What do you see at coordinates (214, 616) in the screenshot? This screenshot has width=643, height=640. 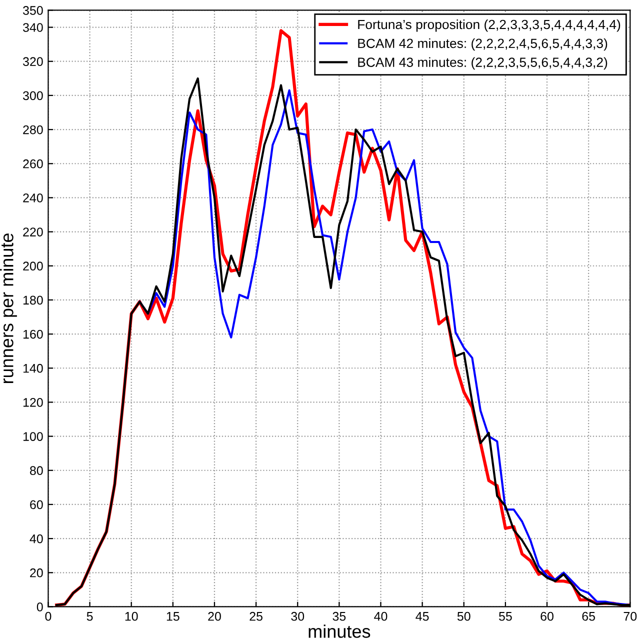 I see `x-tick-label: 20` at bounding box center [214, 616].